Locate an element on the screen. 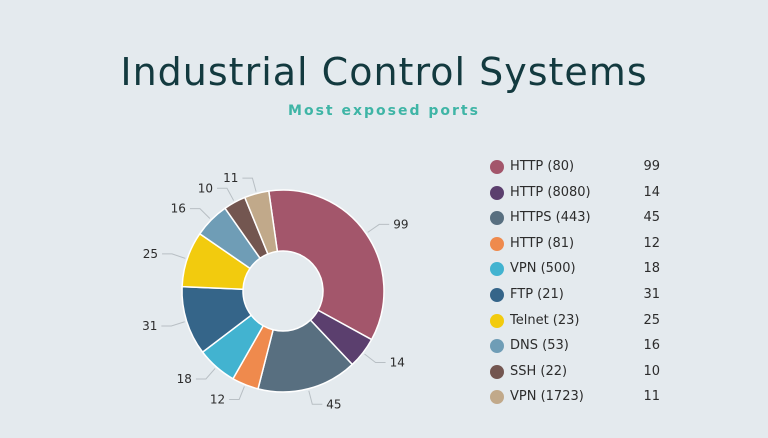 The height and width of the screenshot is (438, 768). legend-label: Telnet (23) is located at coordinates (545, 320).